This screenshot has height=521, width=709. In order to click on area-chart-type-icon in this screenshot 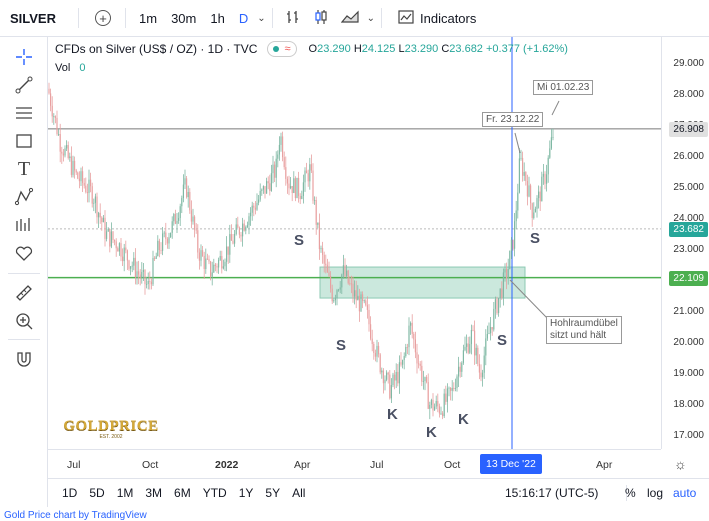, I will do `click(349, 18)`.